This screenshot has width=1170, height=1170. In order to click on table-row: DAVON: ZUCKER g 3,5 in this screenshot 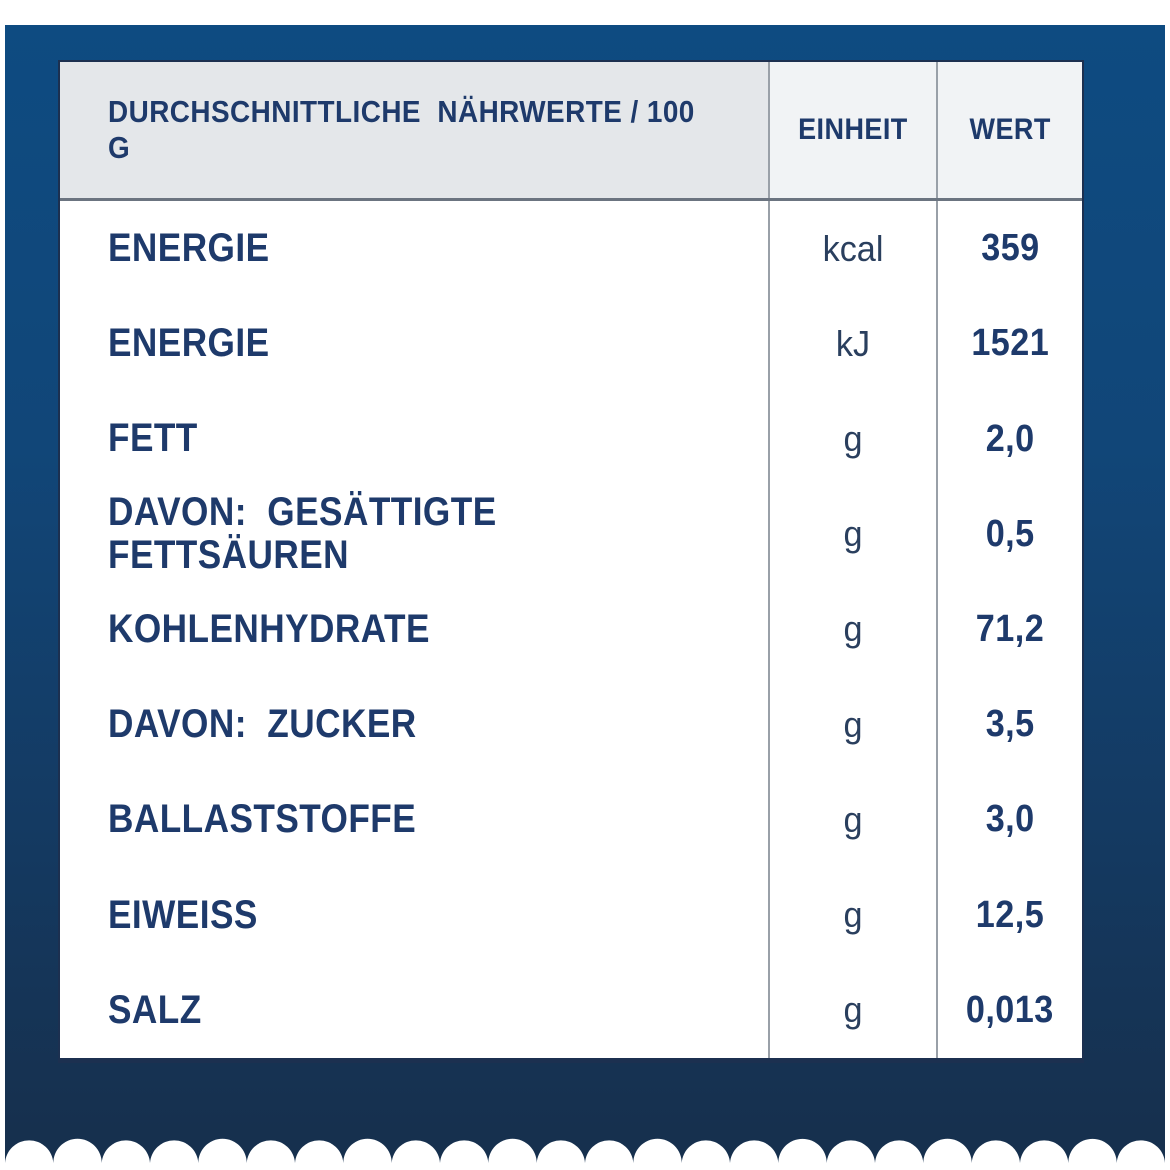, I will do `click(571, 725)`.